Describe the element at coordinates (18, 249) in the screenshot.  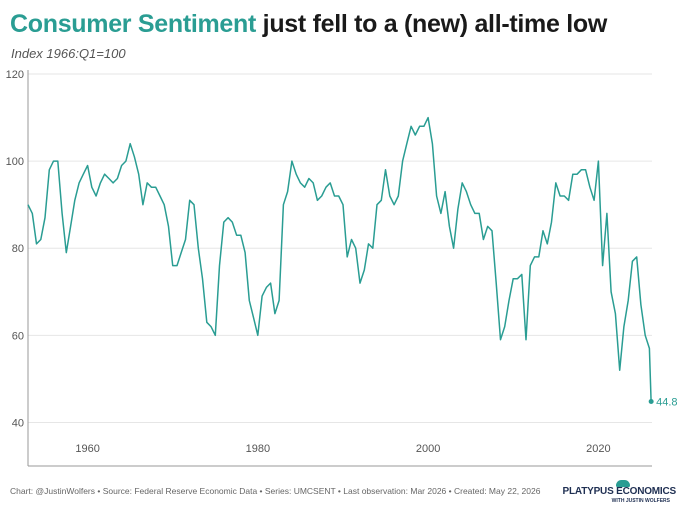
I see `y-tick-label: 80` at that location.